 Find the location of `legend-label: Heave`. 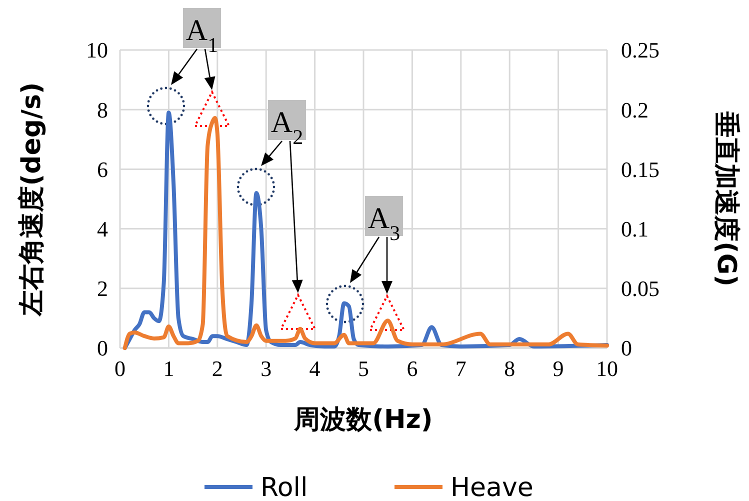

legend-label: Heave is located at coordinates (492, 487).